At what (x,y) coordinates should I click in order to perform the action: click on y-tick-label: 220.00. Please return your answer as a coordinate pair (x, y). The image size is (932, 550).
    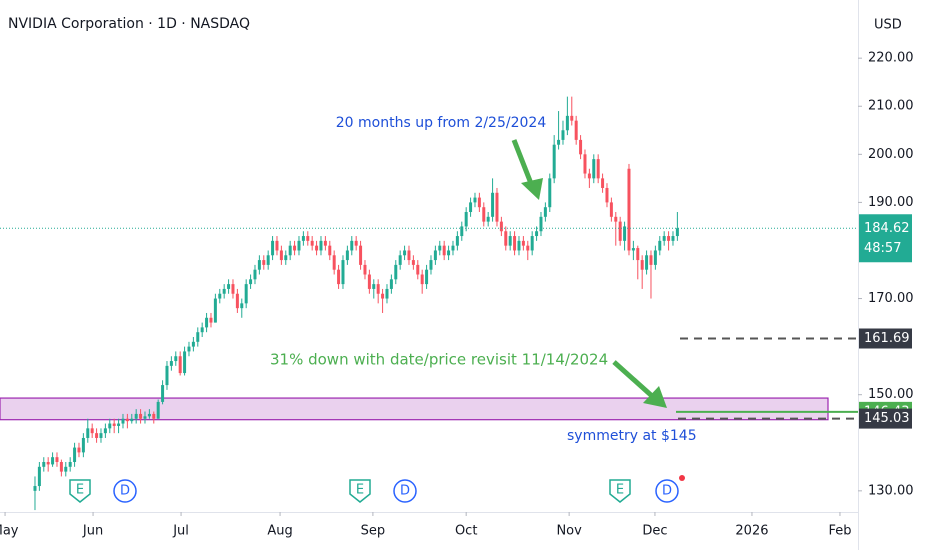
    Looking at the image, I should click on (891, 58).